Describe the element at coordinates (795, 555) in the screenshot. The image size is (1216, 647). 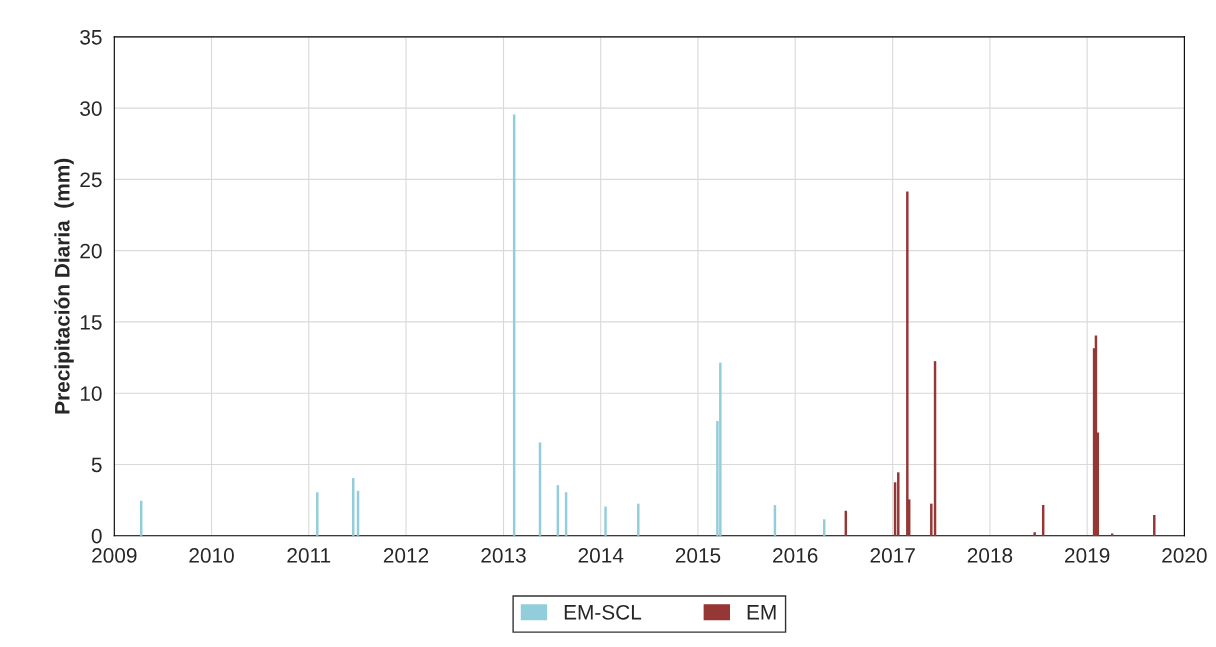
I see `x-tick-label: 2016` at that location.